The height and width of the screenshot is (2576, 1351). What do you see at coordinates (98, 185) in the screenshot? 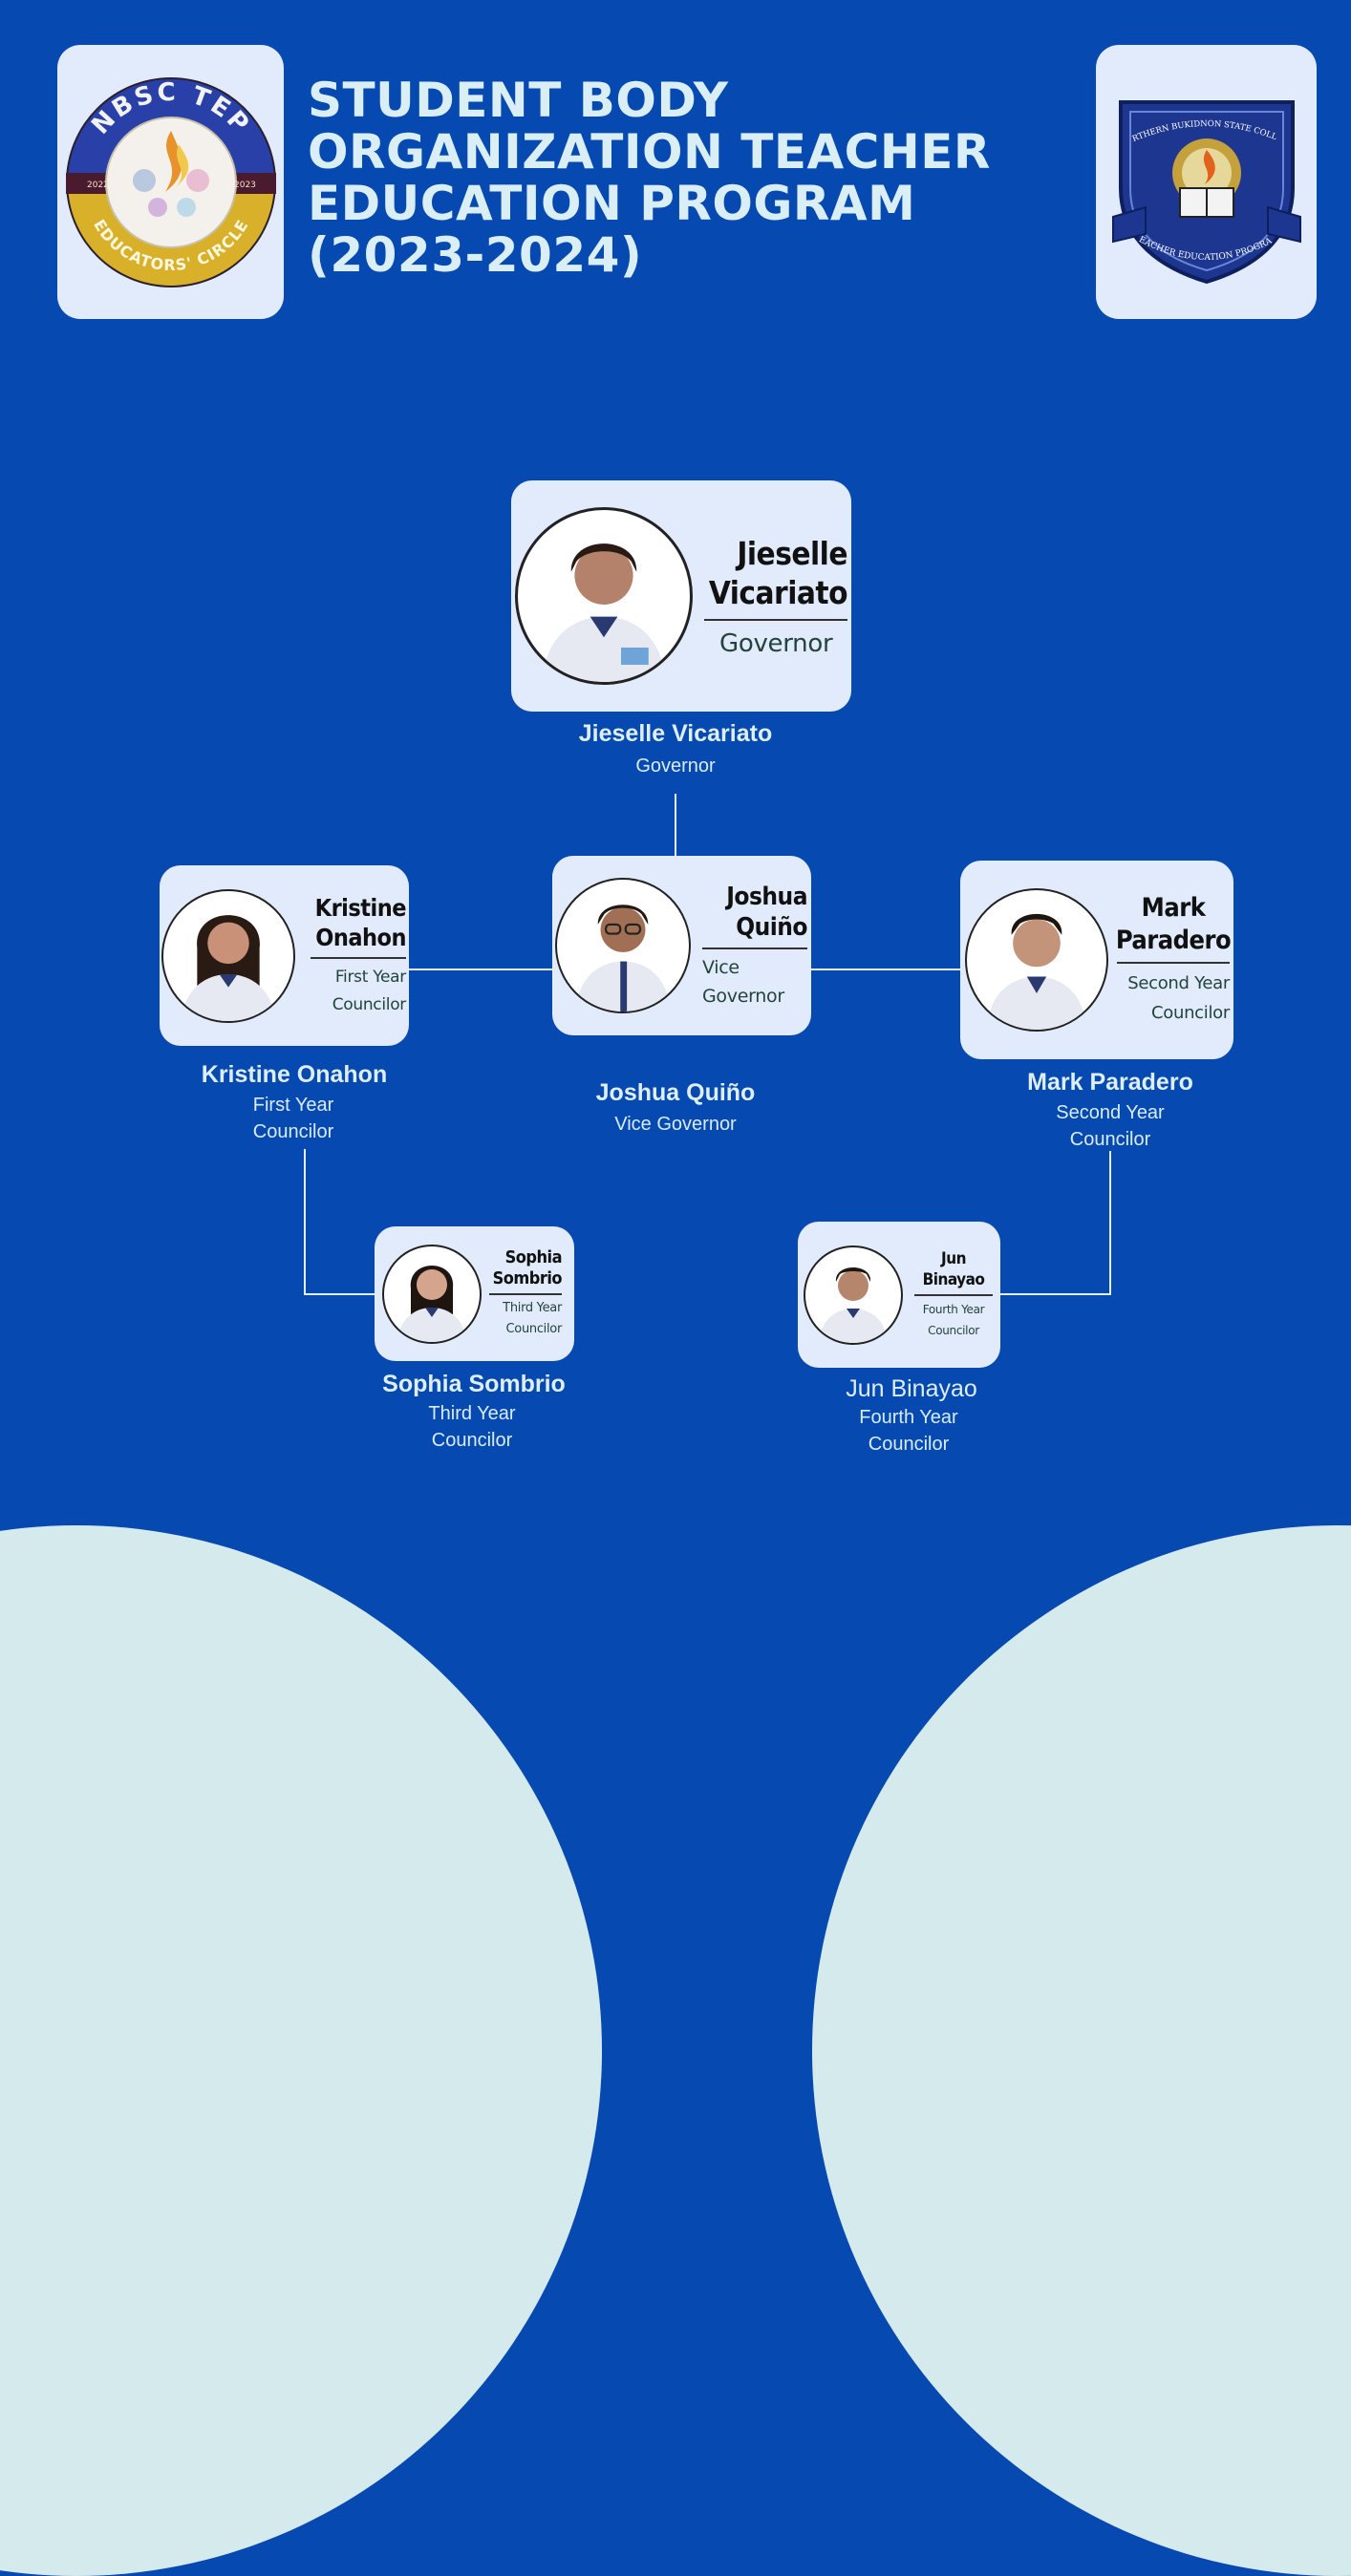
I see `logo-year-left: 2022` at bounding box center [98, 185].